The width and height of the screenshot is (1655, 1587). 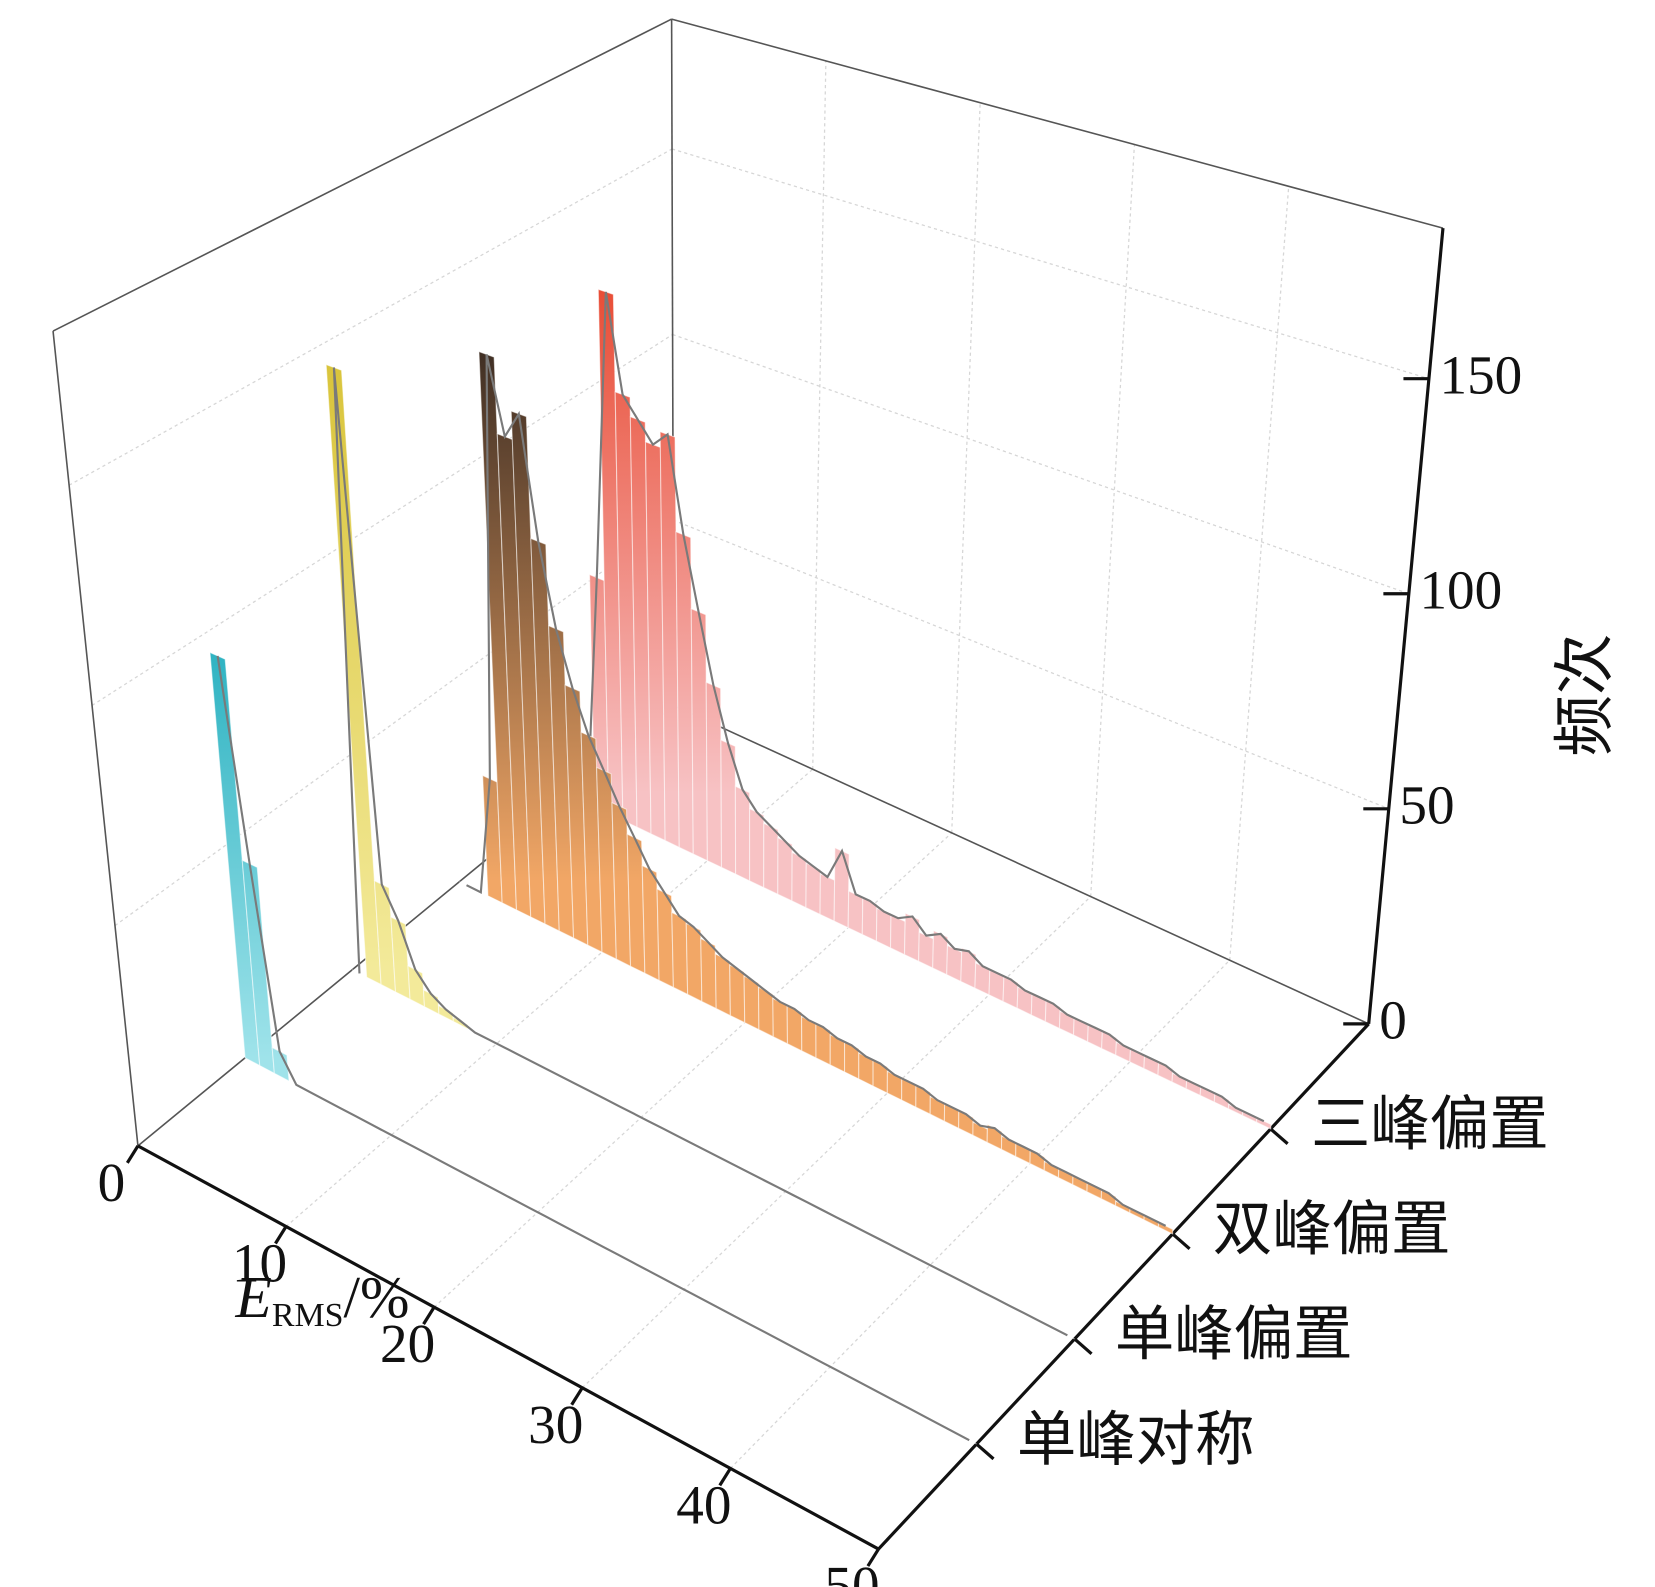 I want to click on x-tick-label: 20, so click(x=407, y=1343).